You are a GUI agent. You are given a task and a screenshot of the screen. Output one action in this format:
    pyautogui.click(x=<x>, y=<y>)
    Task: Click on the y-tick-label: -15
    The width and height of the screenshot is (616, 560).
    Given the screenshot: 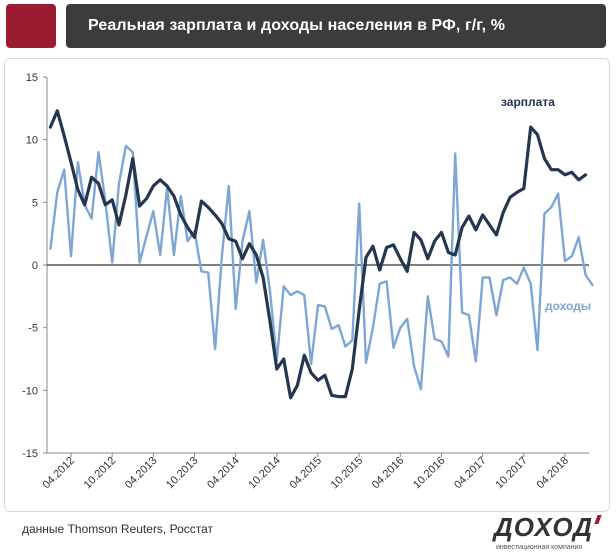 What is the action you would take?
    pyautogui.click(x=30, y=454)
    